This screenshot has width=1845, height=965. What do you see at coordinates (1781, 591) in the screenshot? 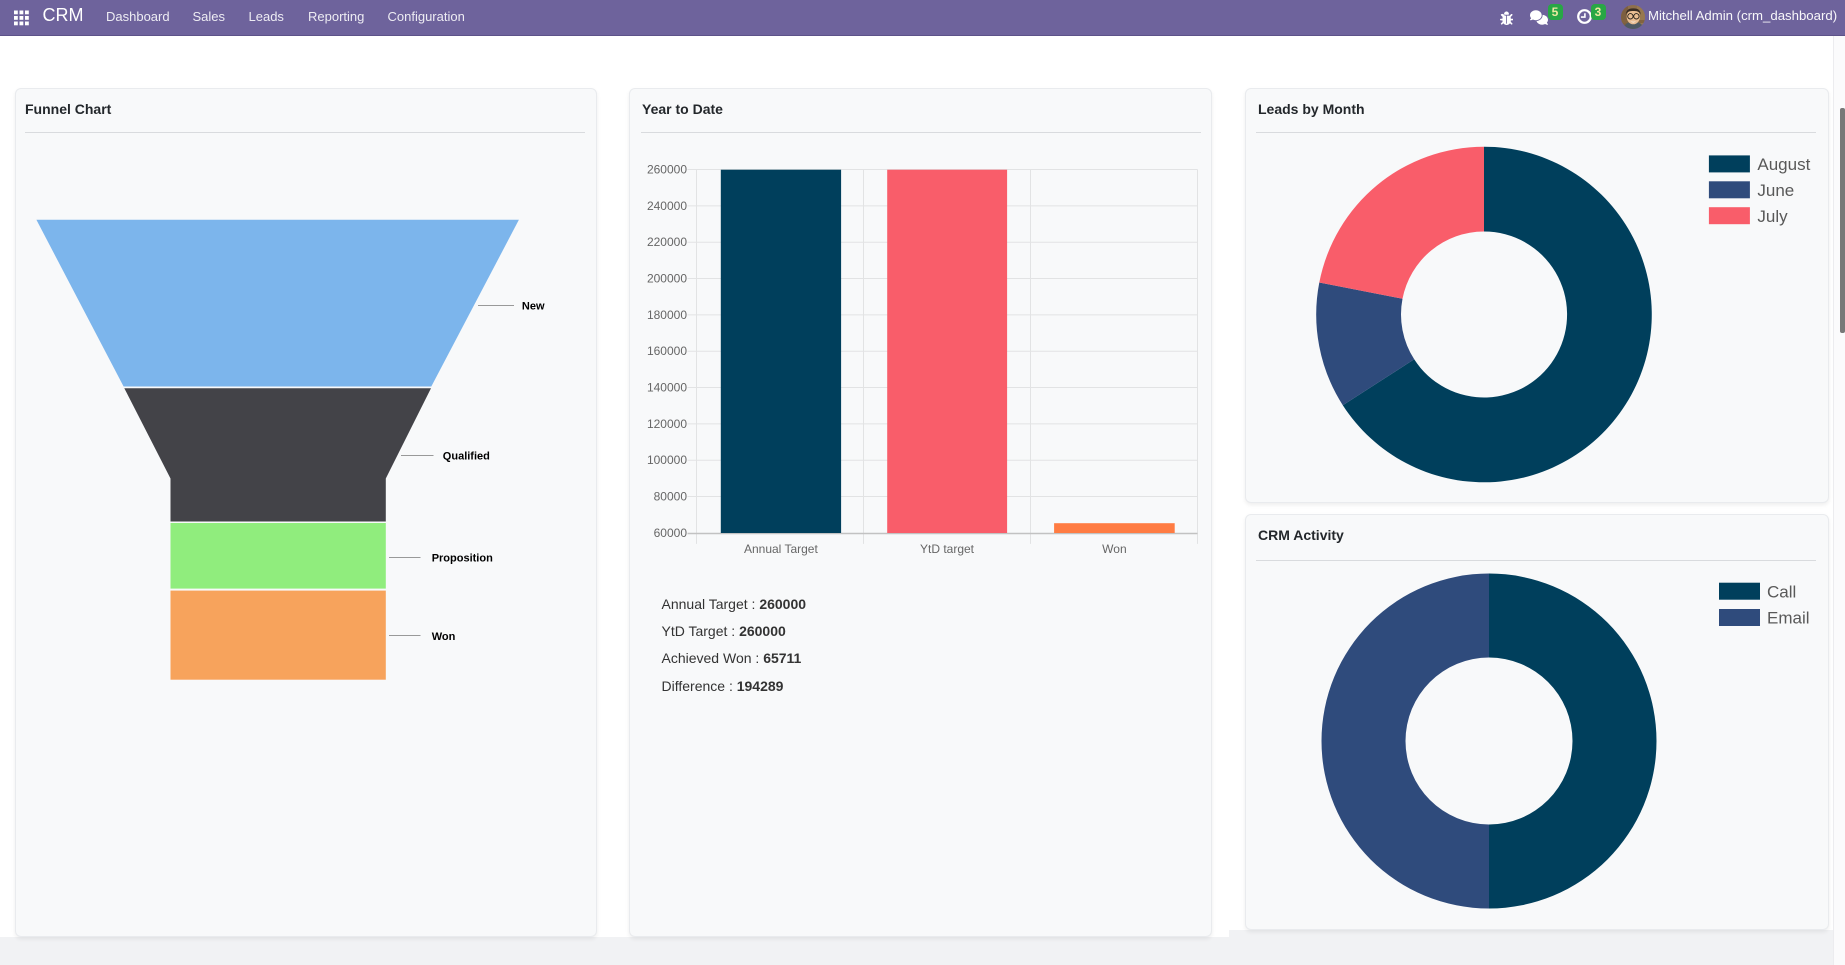
I see `svg-text: Call` at bounding box center [1781, 591].